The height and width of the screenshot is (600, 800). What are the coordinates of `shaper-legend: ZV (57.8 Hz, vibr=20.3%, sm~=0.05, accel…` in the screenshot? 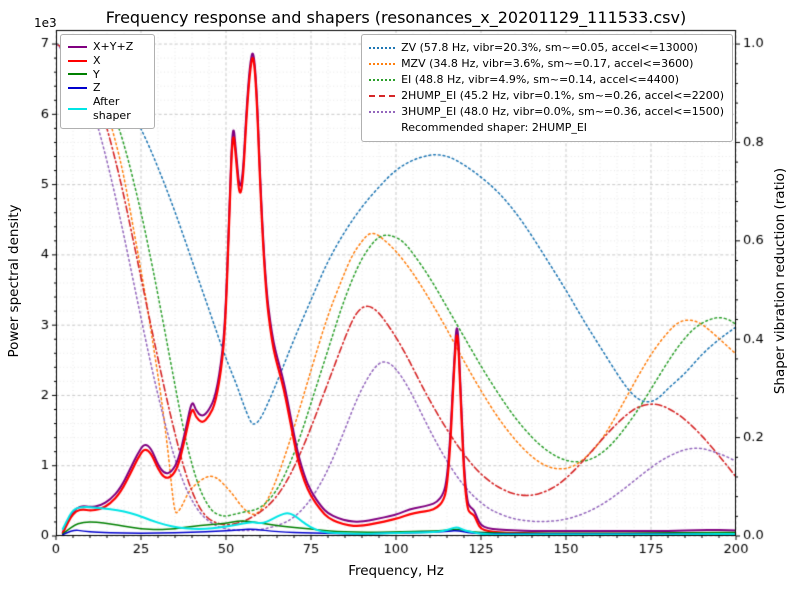 It's located at (547, 88).